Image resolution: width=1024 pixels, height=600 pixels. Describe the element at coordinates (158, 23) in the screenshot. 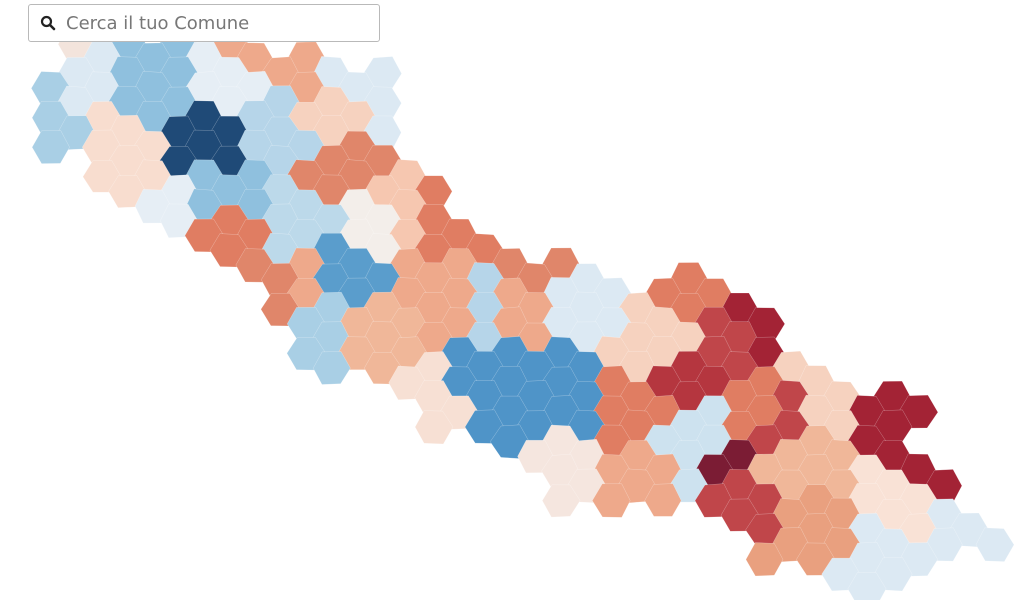

I see `search-placeholder: Cerca il tuo Comune` at that location.